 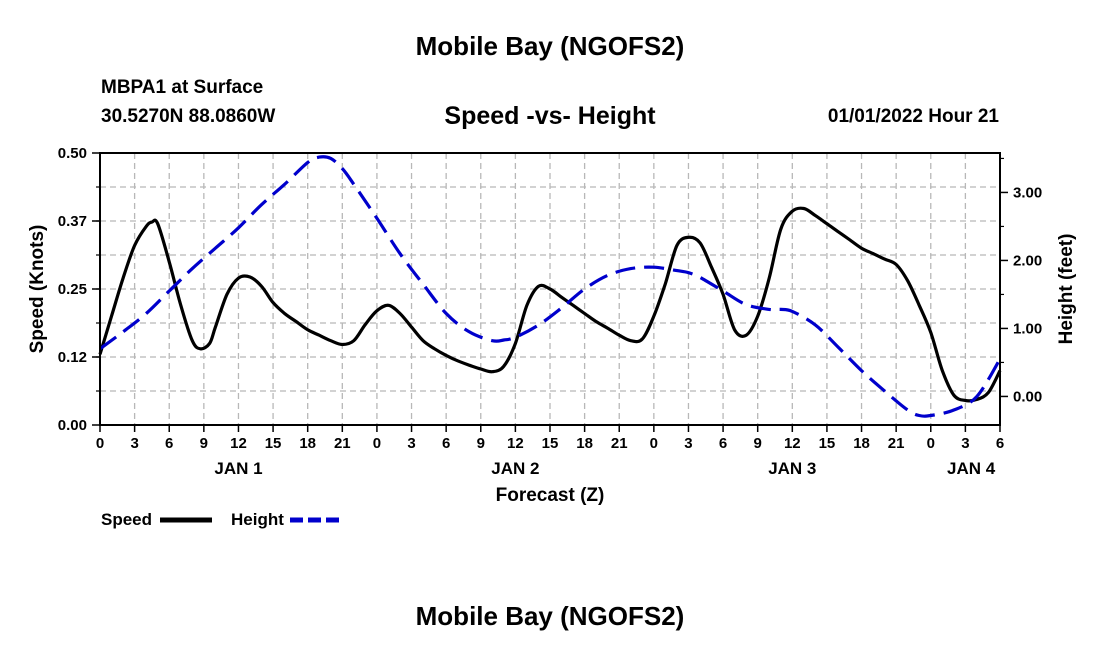 I want to click on chart-subtitle: Speed -vs- Height, so click(x=550, y=116).